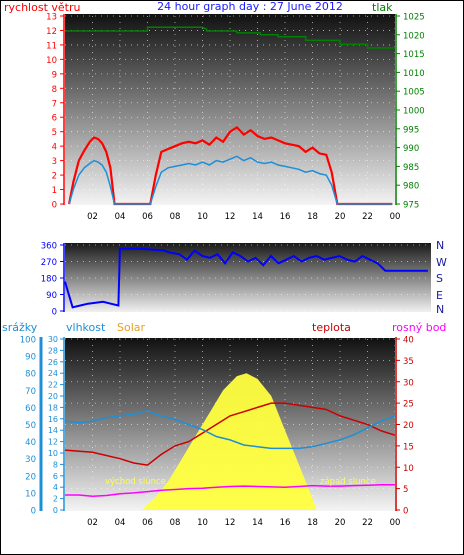  I want to click on wind-axis-tick-label: 12, so click(51, 32).